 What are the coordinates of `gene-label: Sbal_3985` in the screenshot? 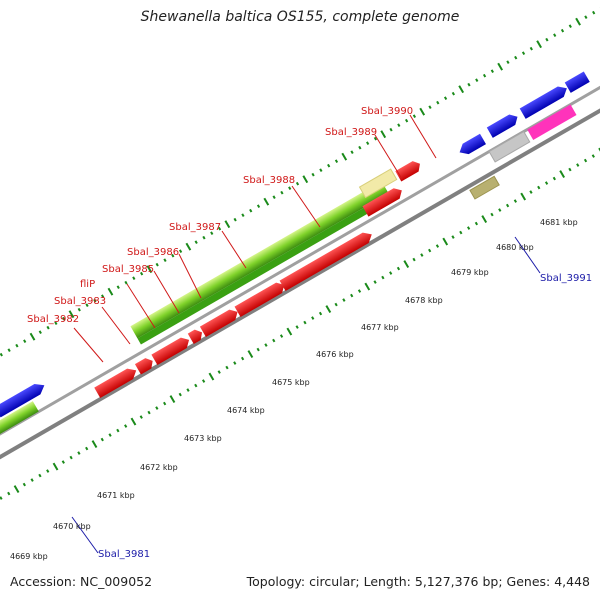 It's located at (128, 269).